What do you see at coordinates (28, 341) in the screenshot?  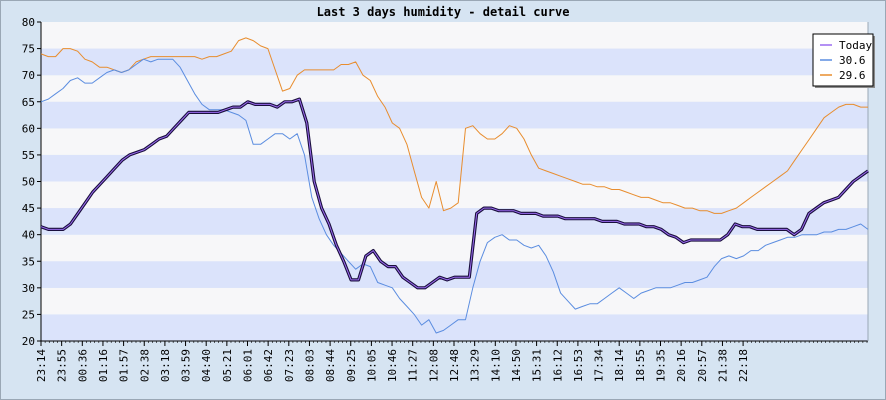 I see `y-tick-label: 20` at bounding box center [28, 341].